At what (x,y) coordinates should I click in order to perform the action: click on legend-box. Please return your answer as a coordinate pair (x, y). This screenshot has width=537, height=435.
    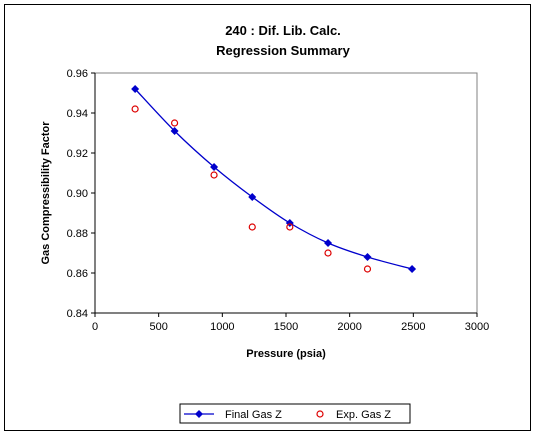
    Looking at the image, I should click on (295, 413).